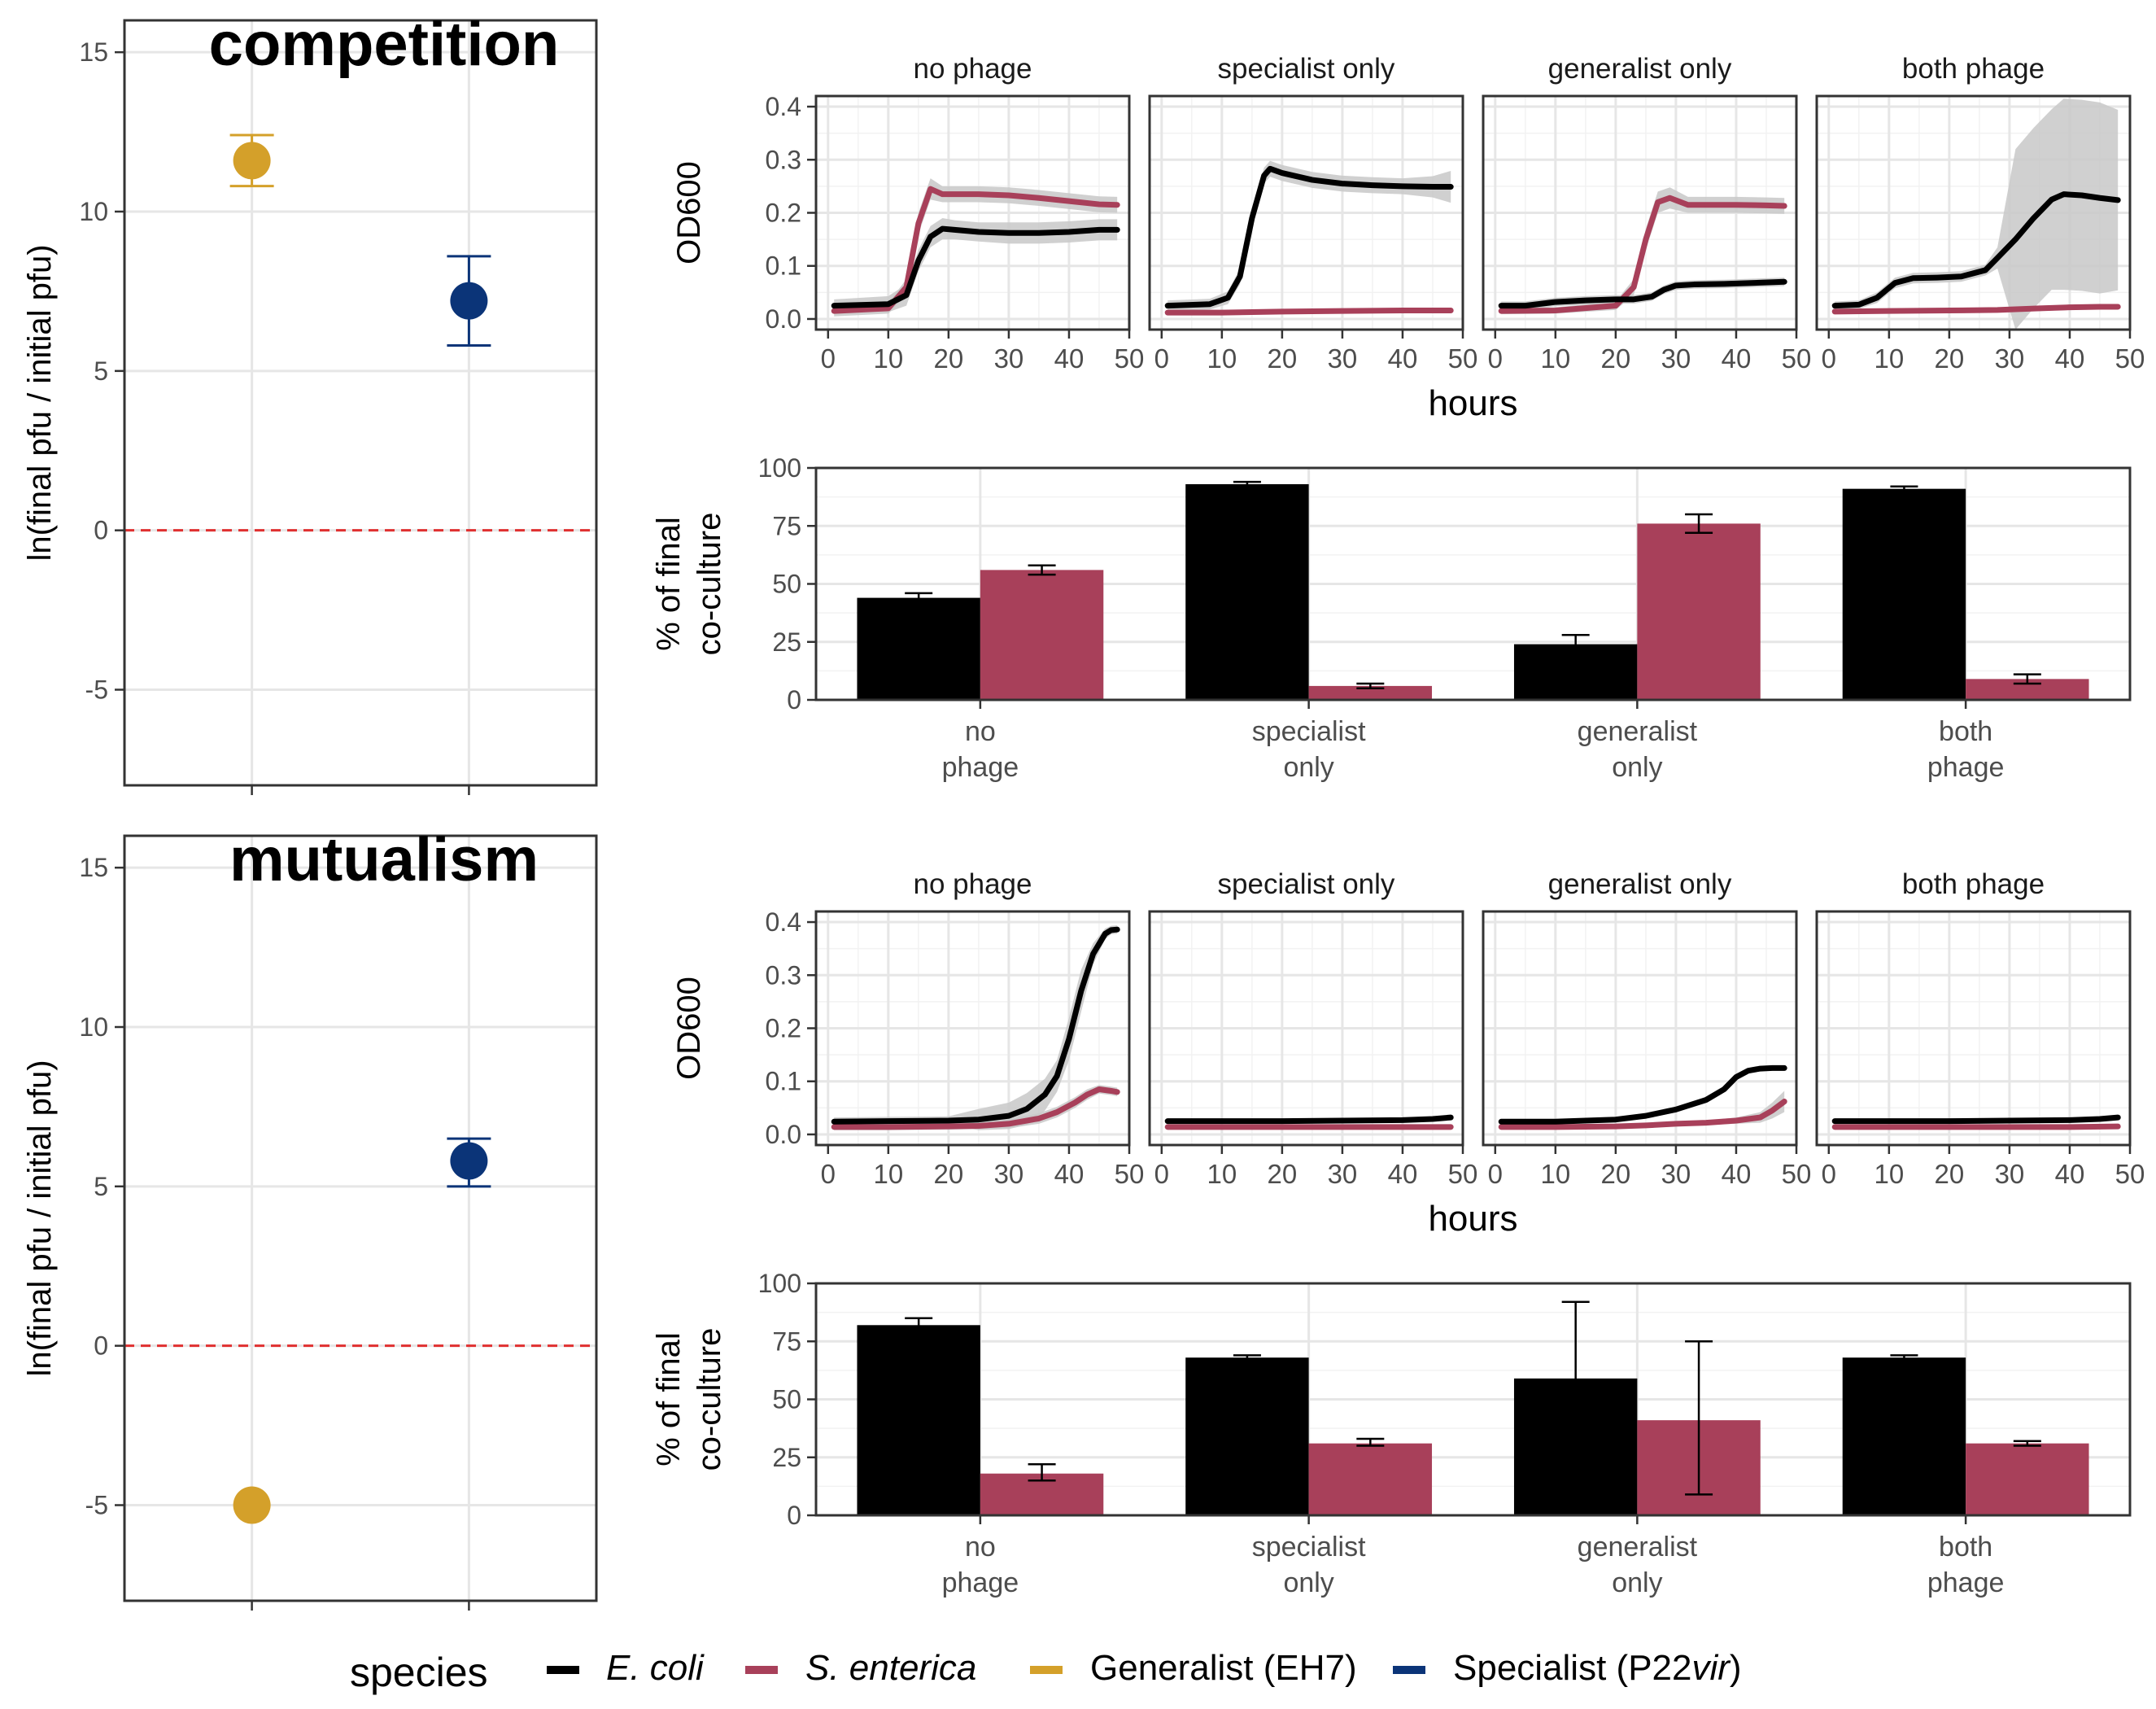 Image resolution: width=2156 pixels, height=1709 pixels. I want to click on series-line-senterica, so click(1309, 312).